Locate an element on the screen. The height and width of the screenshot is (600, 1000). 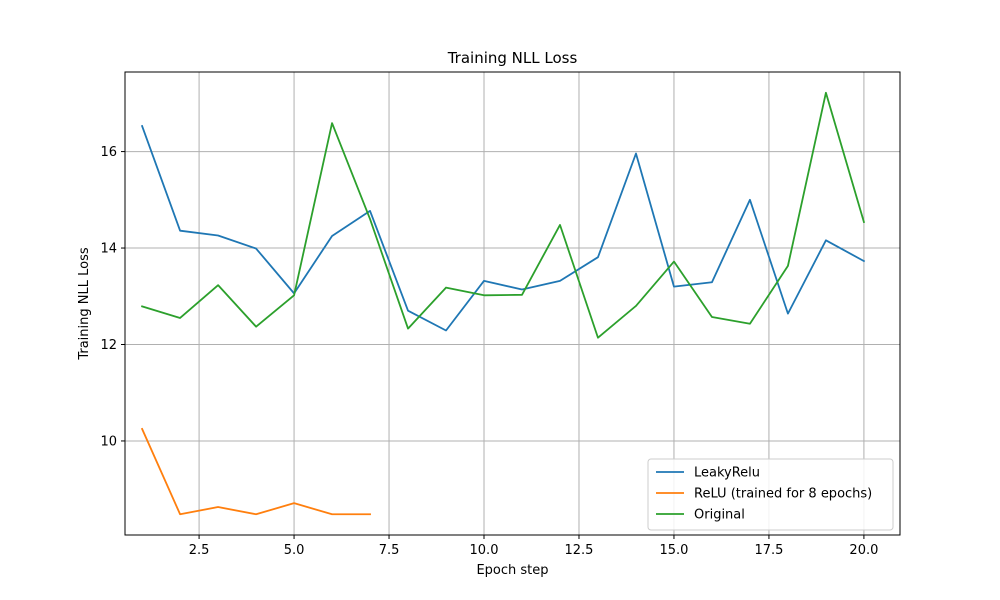
legend-box is located at coordinates (770, 494).